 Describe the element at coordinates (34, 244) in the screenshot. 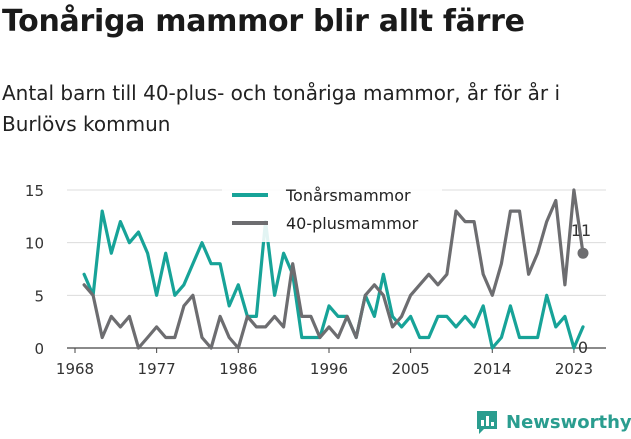

I see `y-tick-label: 10` at that location.